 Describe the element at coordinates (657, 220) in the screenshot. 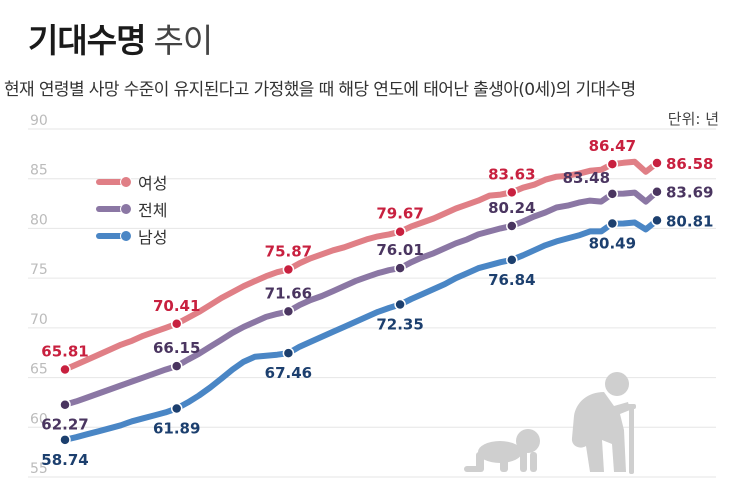

I see `point-male-2023` at that location.